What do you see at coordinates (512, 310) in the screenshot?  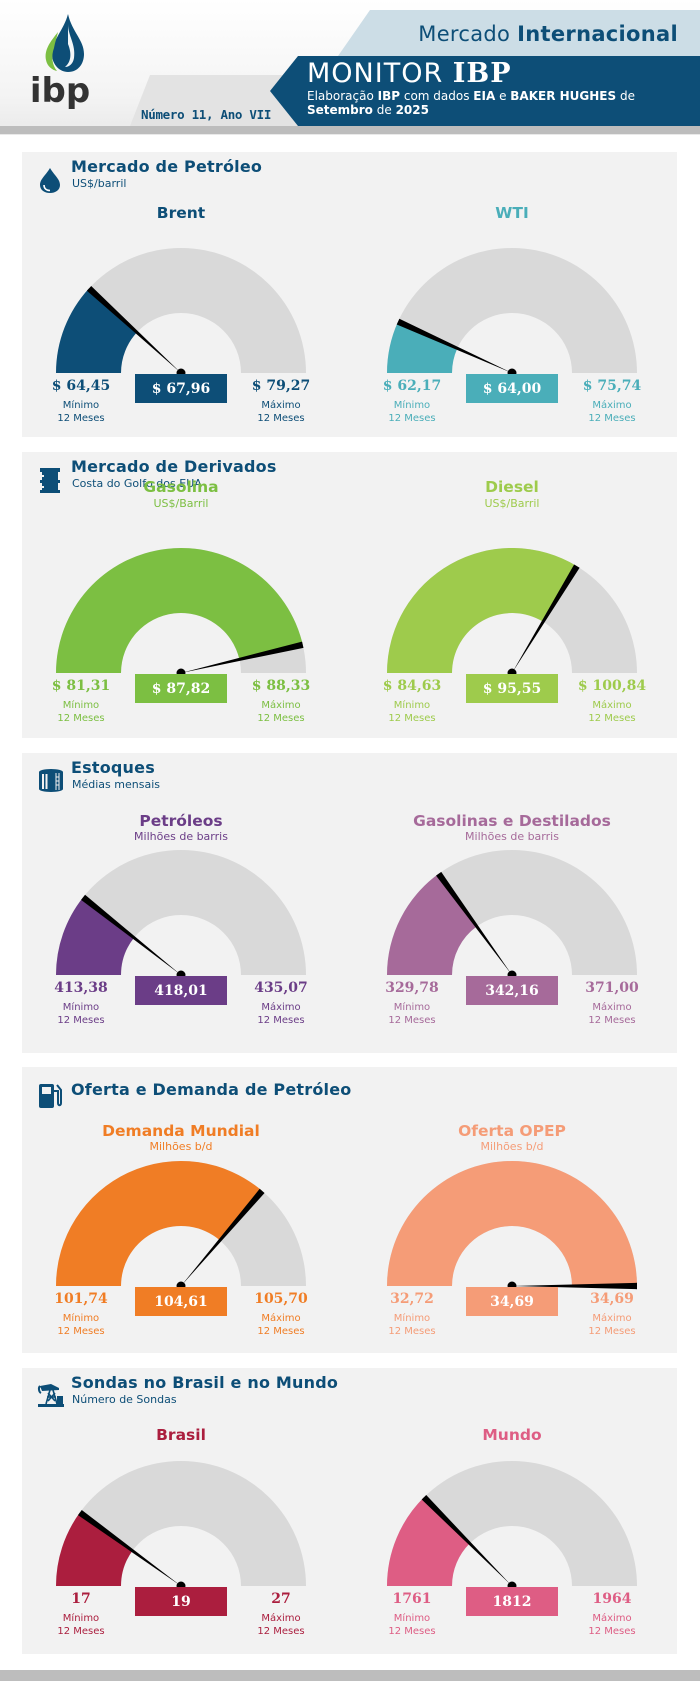 I see `gauge-track` at bounding box center [512, 310].